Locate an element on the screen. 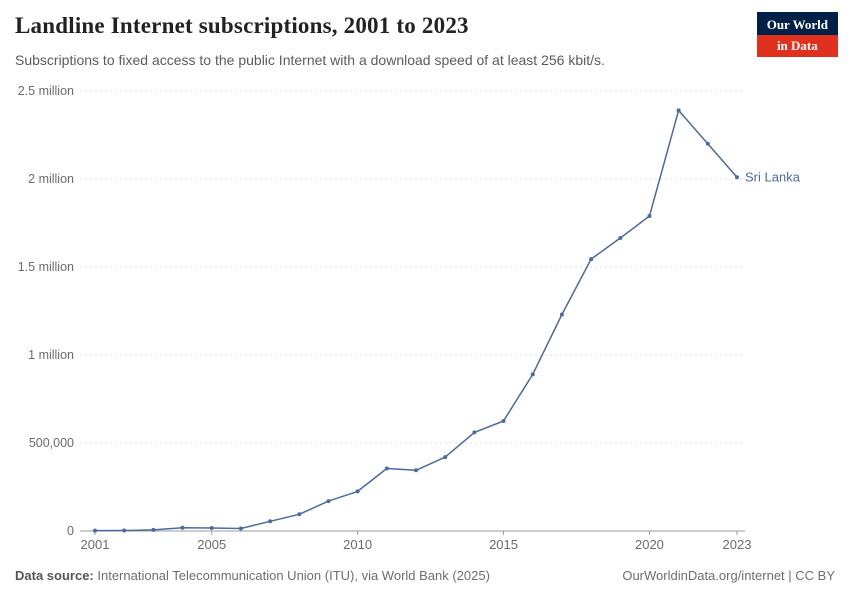 The image size is (850, 600). y-tick-label: 2.5 million is located at coordinates (46, 91).